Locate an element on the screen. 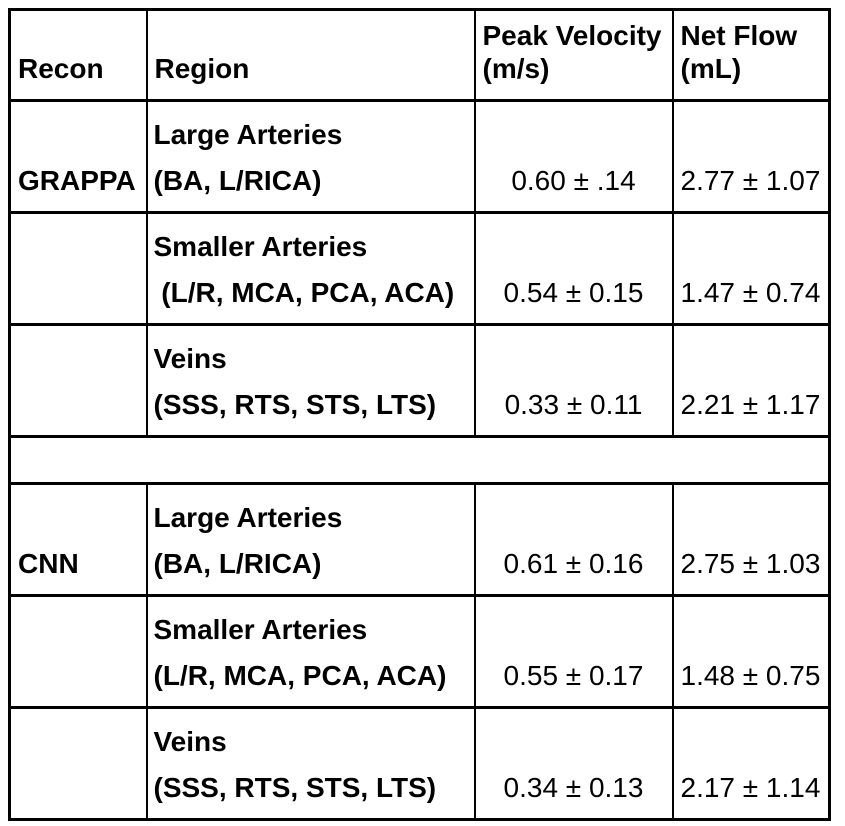 This screenshot has height=826, width=845. cell-net-flow: 2.21 ± 1.17 is located at coordinates (751, 380).